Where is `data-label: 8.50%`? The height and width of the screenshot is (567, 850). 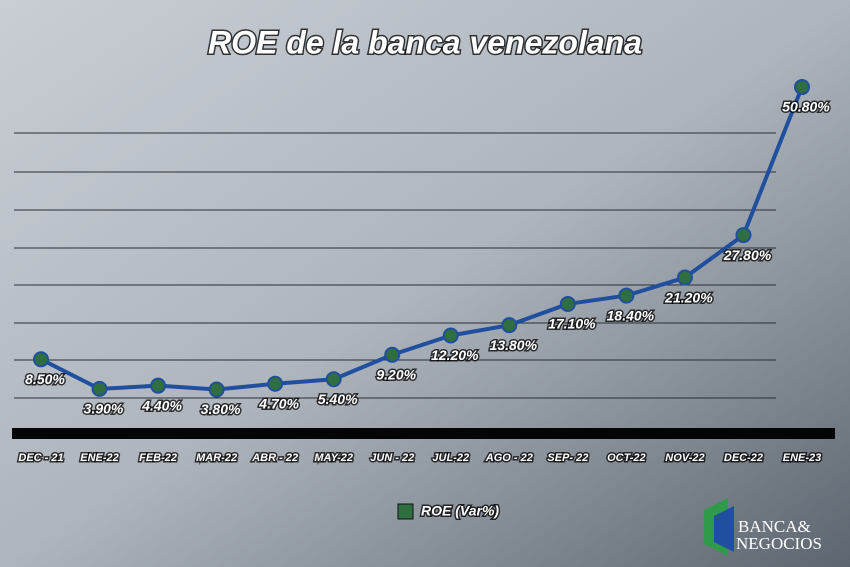 data-label: 8.50% is located at coordinates (45, 379).